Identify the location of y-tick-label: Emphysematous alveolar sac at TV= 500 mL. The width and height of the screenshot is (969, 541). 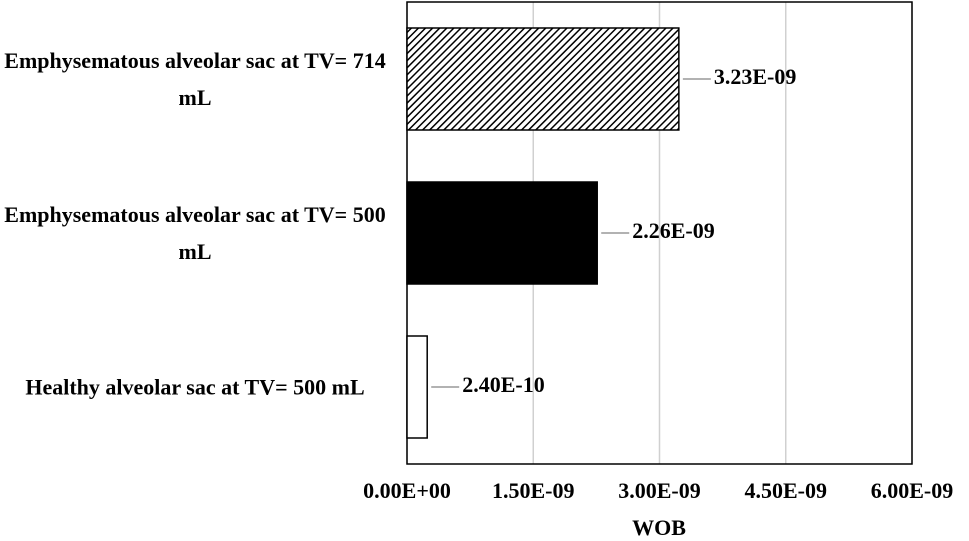
(195, 233).